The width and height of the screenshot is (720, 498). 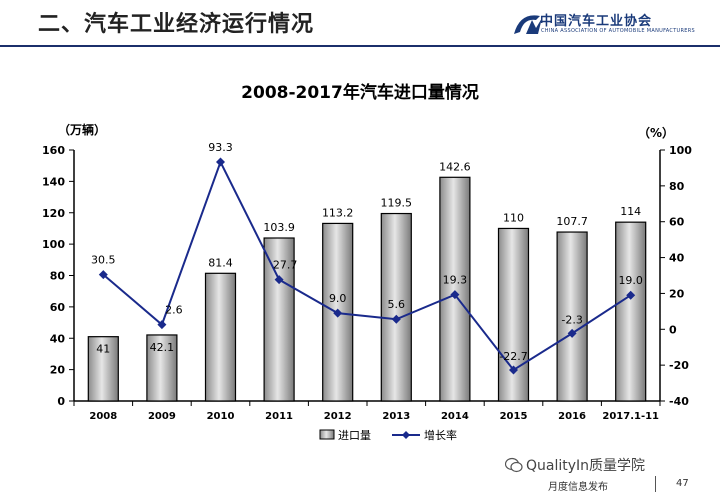 I want to click on y-tick-label: 60, so click(x=58, y=307).